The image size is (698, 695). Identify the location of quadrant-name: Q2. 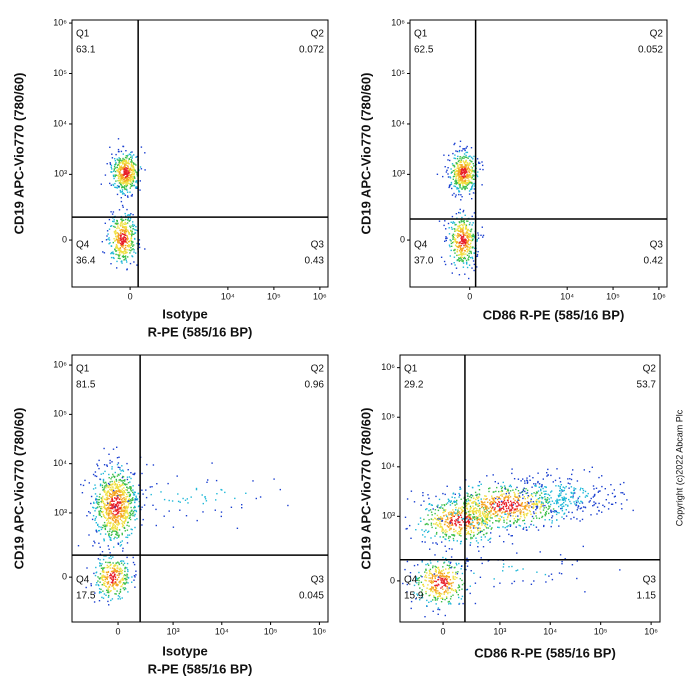
(650, 369).